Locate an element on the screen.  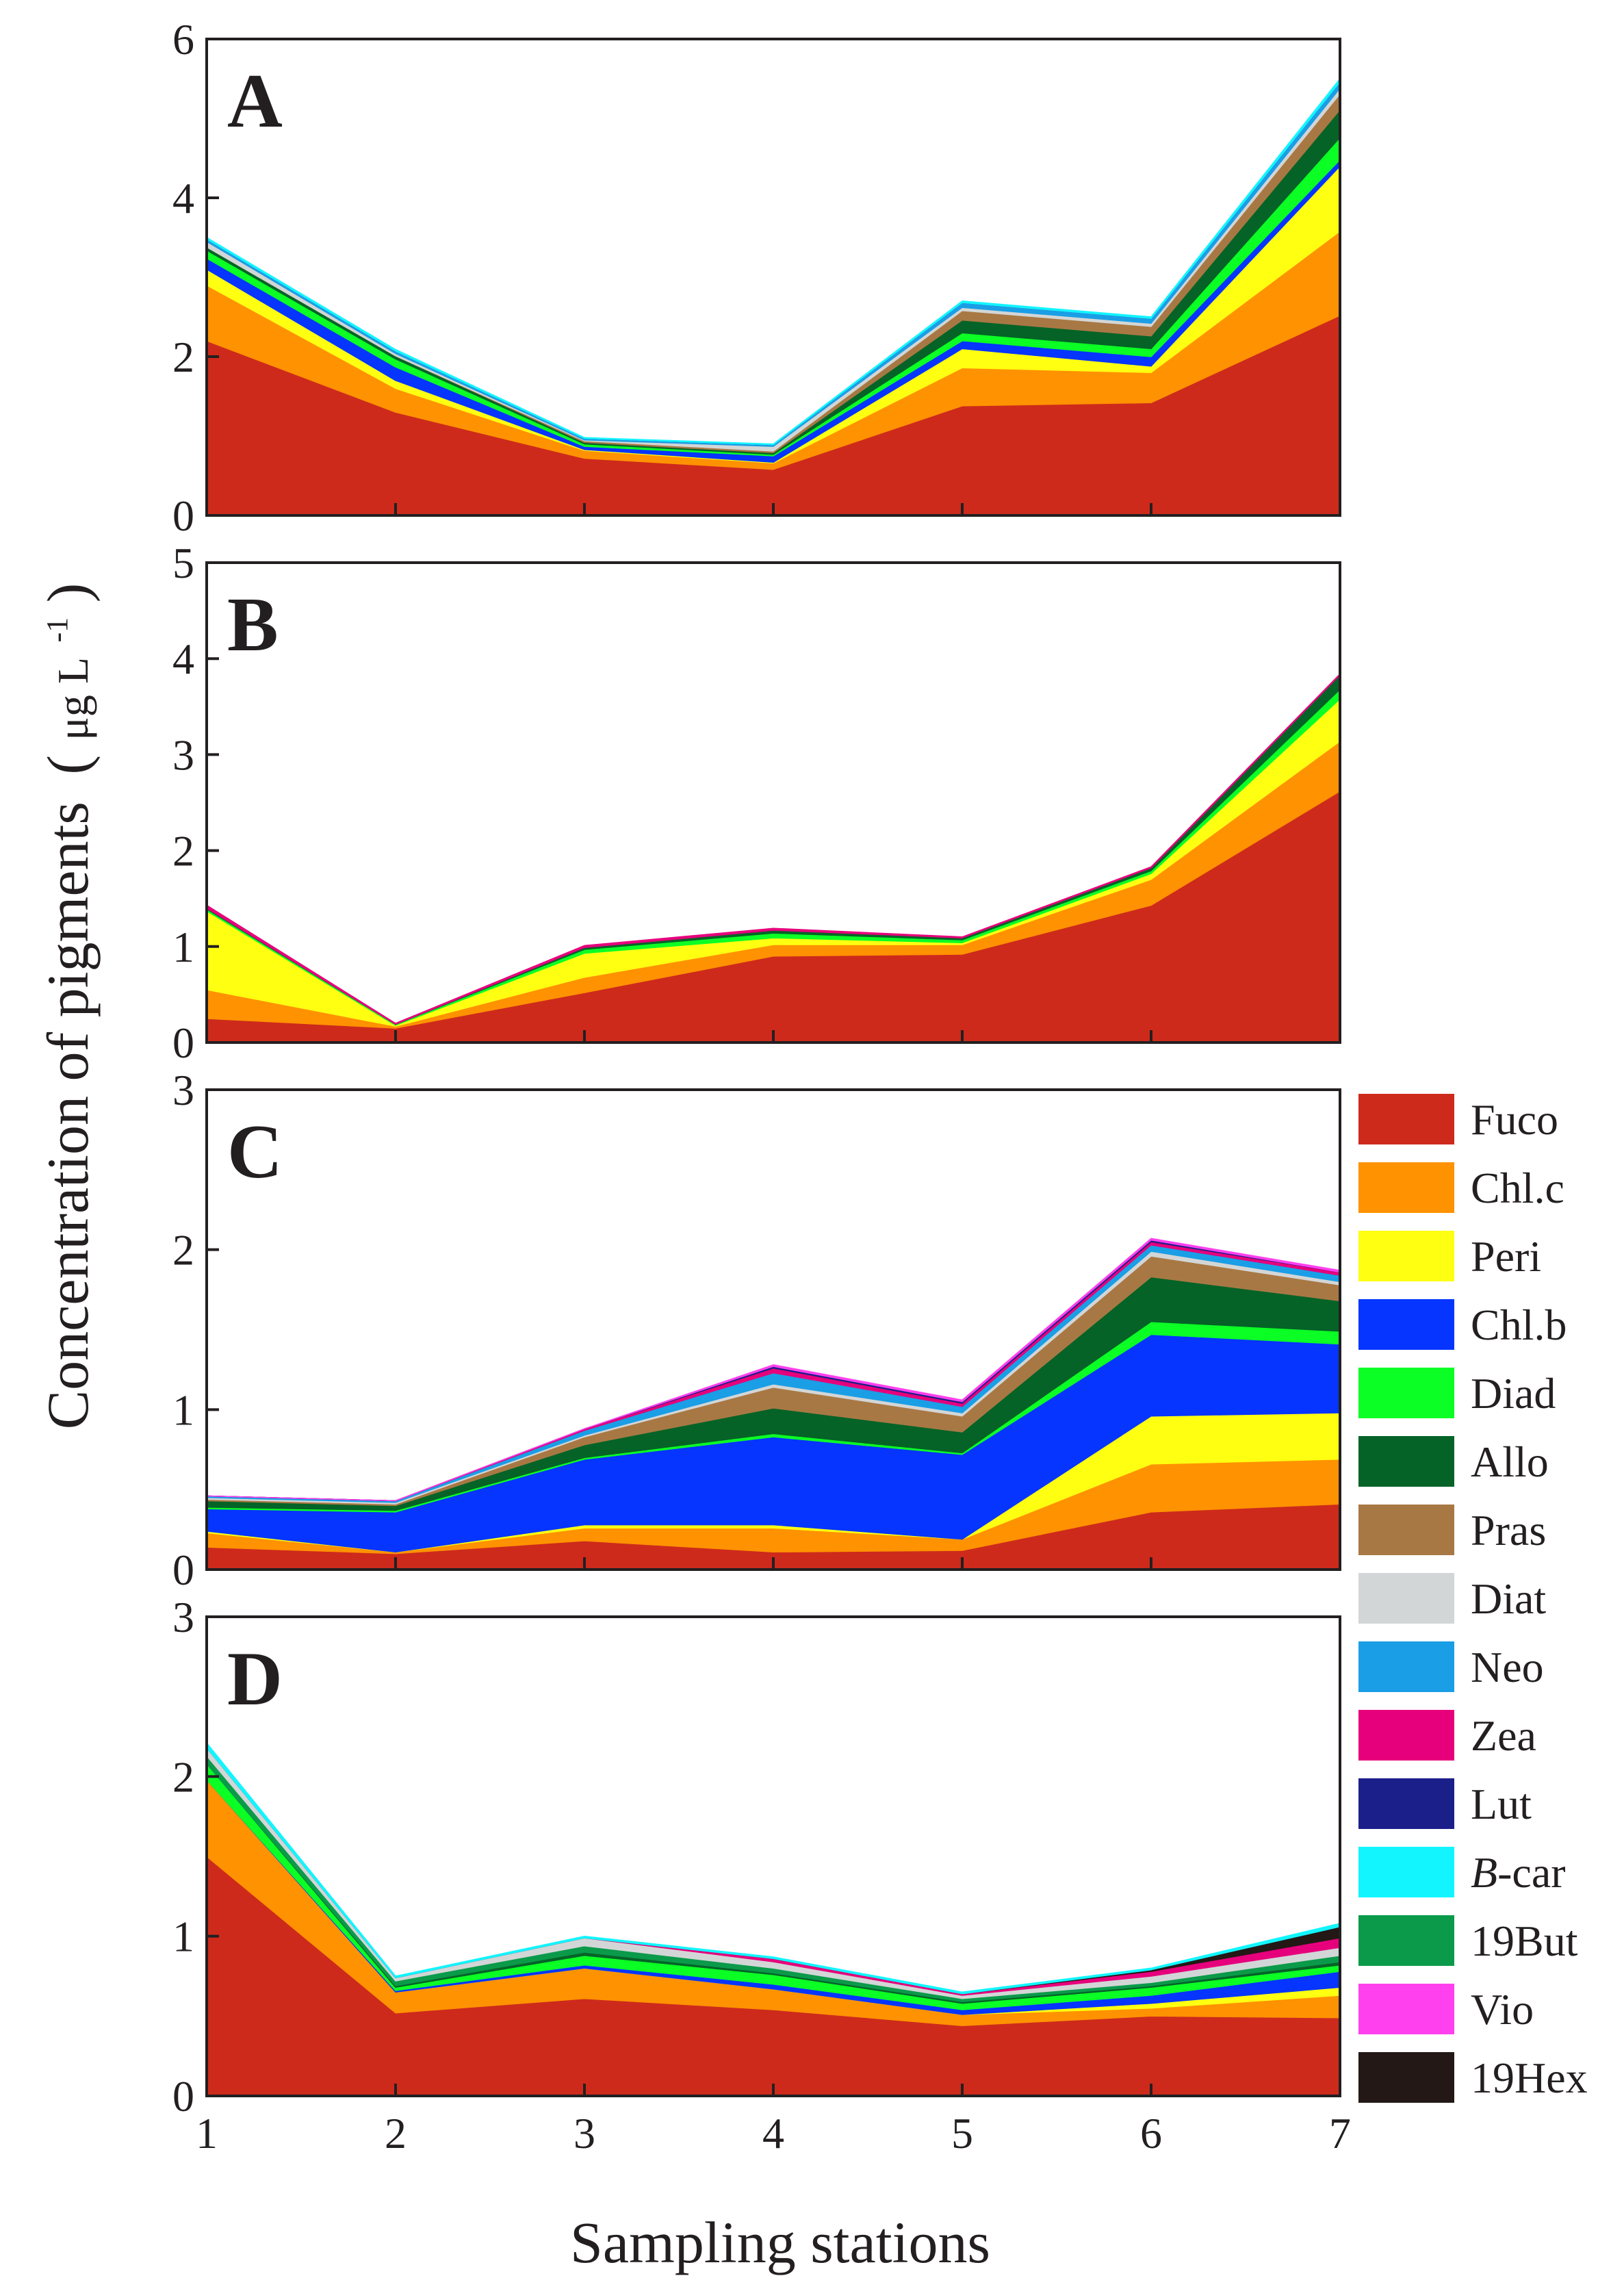
legend-item: Diat is located at coordinates (1452, 1598).